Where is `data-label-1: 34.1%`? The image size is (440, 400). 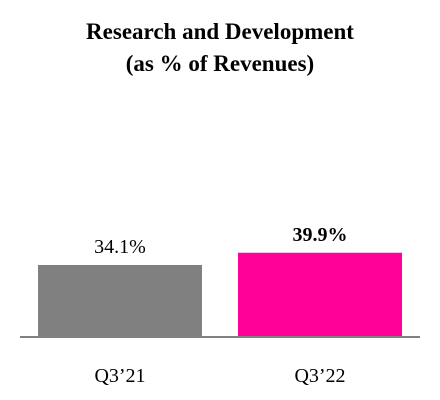 data-label-1: 34.1% is located at coordinates (120, 247).